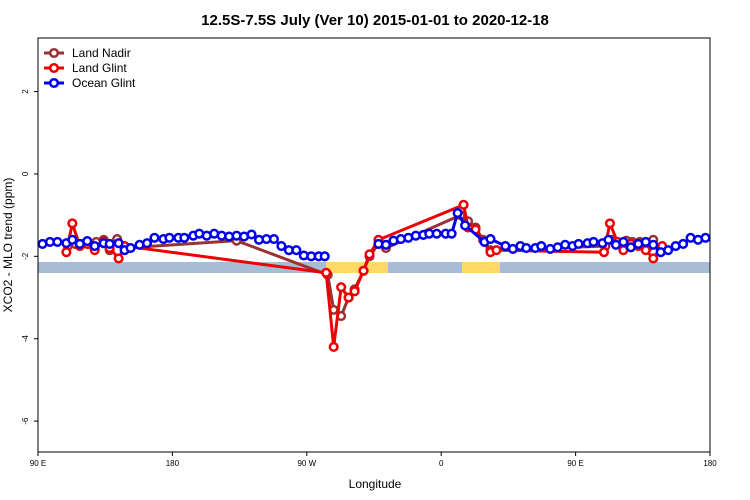 The width and height of the screenshot is (750, 500). Describe the element at coordinates (306, 463) in the screenshot. I see `x-tick-label: 90 W` at that location.